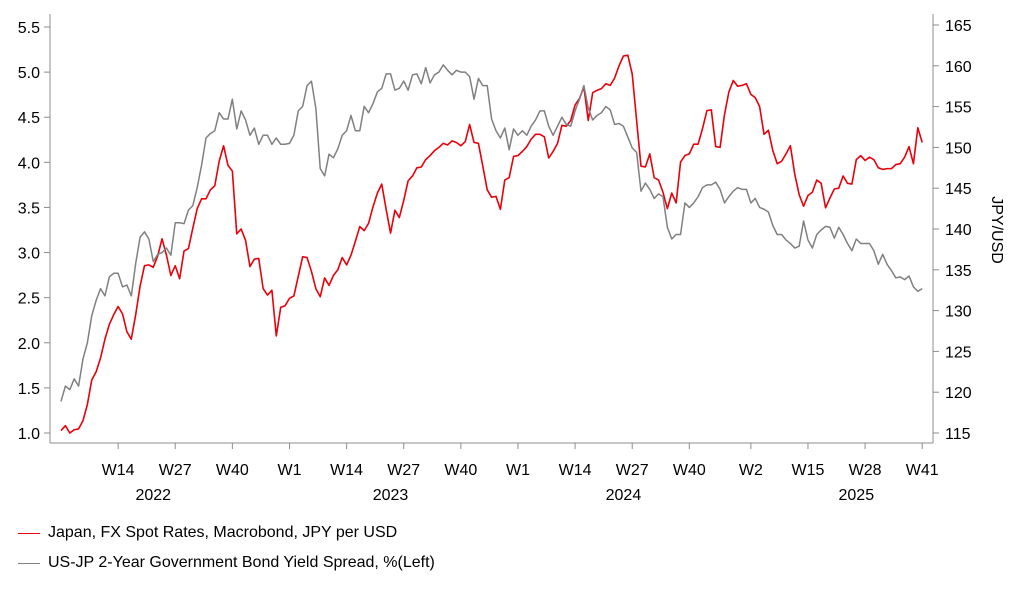 The width and height of the screenshot is (1022, 597). Describe the element at coordinates (29, 563) in the screenshot. I see `legend-swatch-spread` at that location.